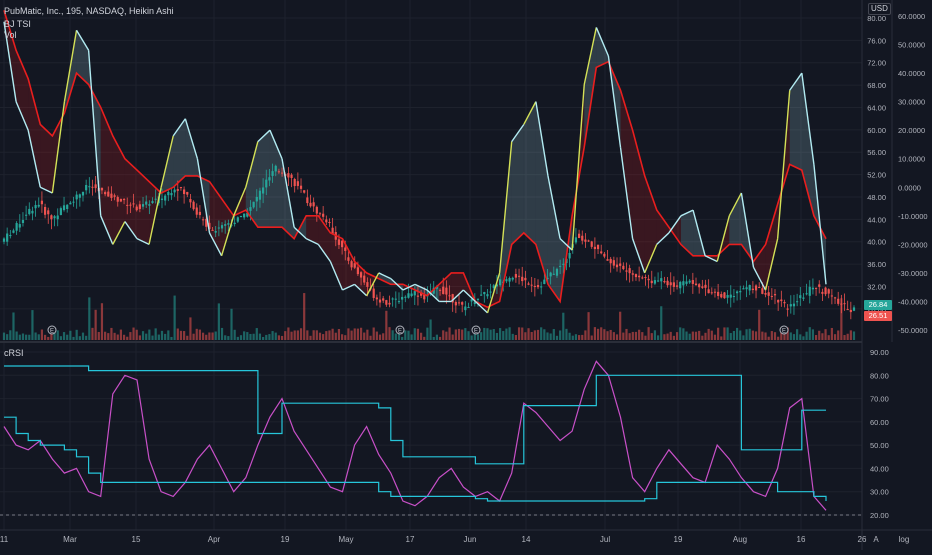 Image resolution: width=932 pixels, height=555 pixels. What do you see at coordinates (879, 422) in the screenshot?
I see `crsi-axis-tick-label: 60.00` at bounding box center [879, 422].